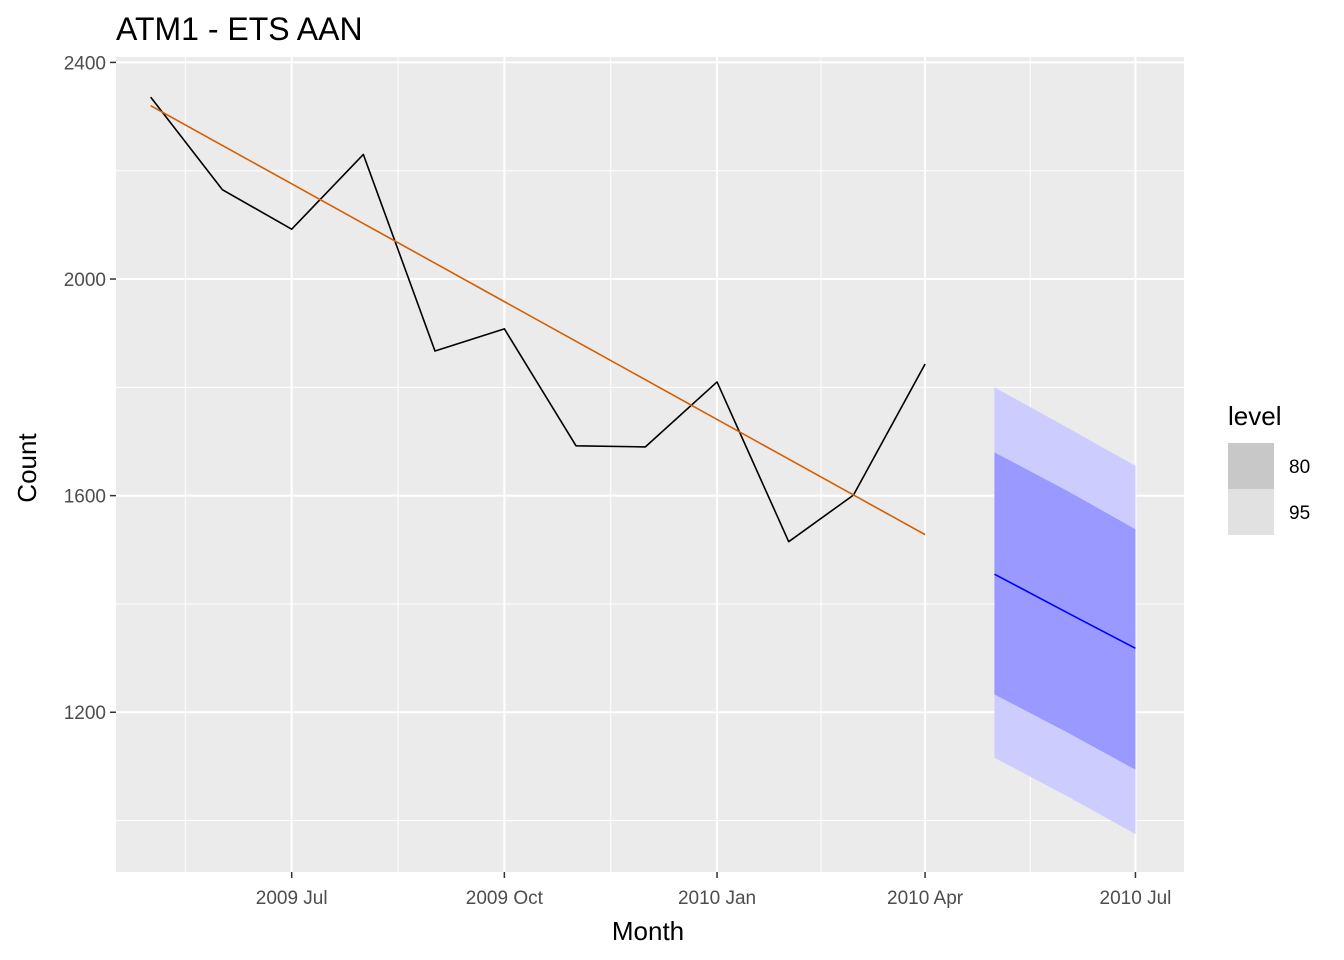 This screenshot has height=960, width=1344. What do you see at coordinates (1299, 513) in the screenshot?
I see `legend-label-95: 95` at bounding box center [1299, 513].